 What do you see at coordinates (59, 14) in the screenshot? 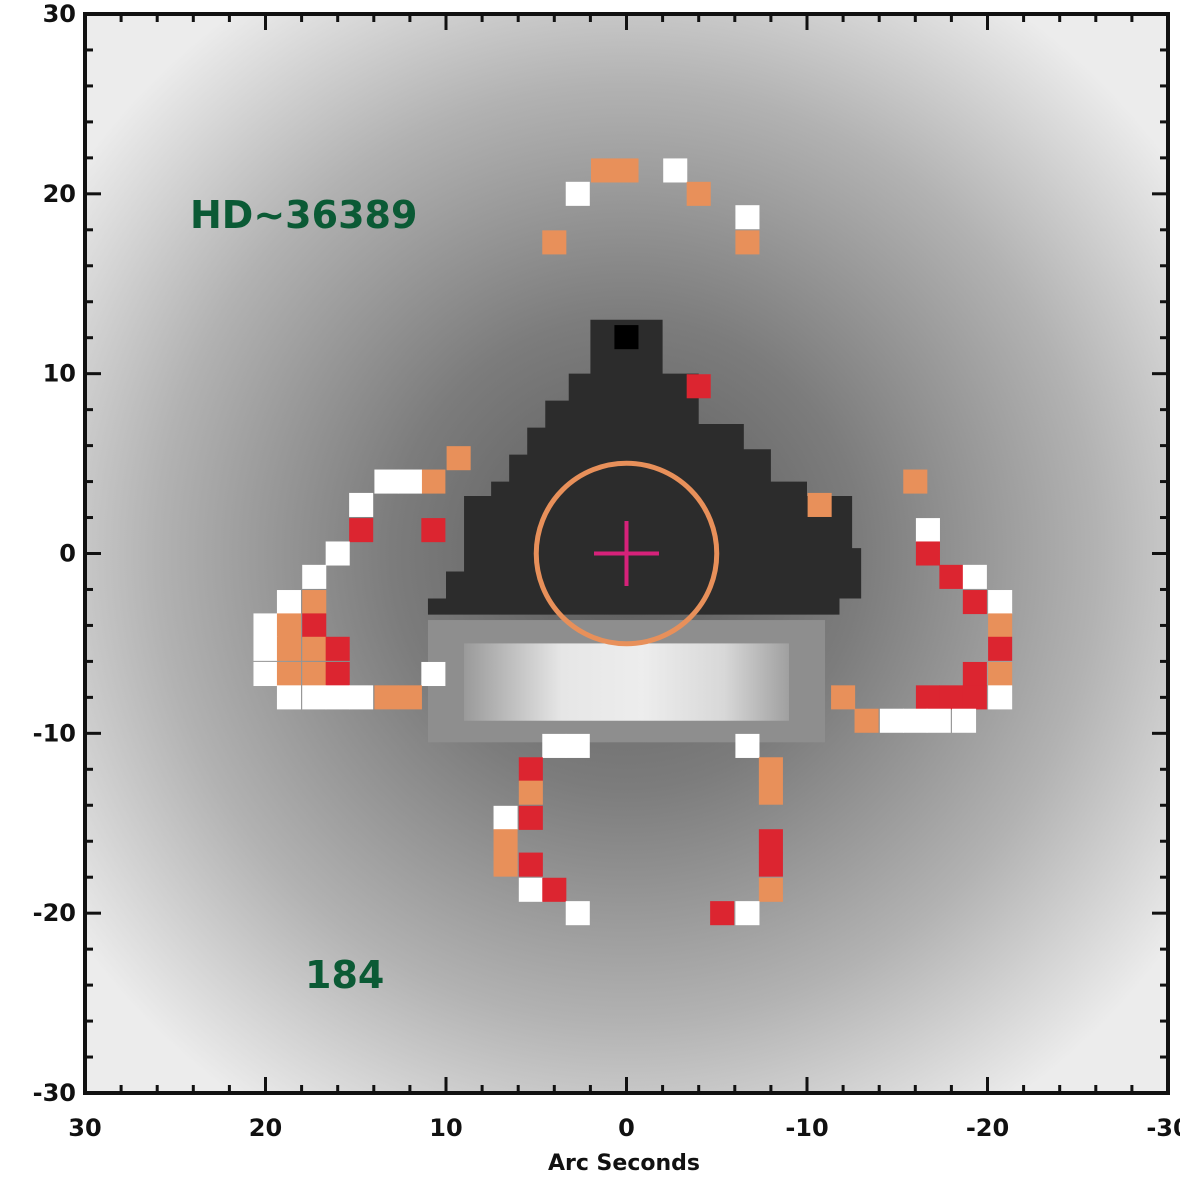
I see `y-tick-label: 30` at bounding box center [59, 14].